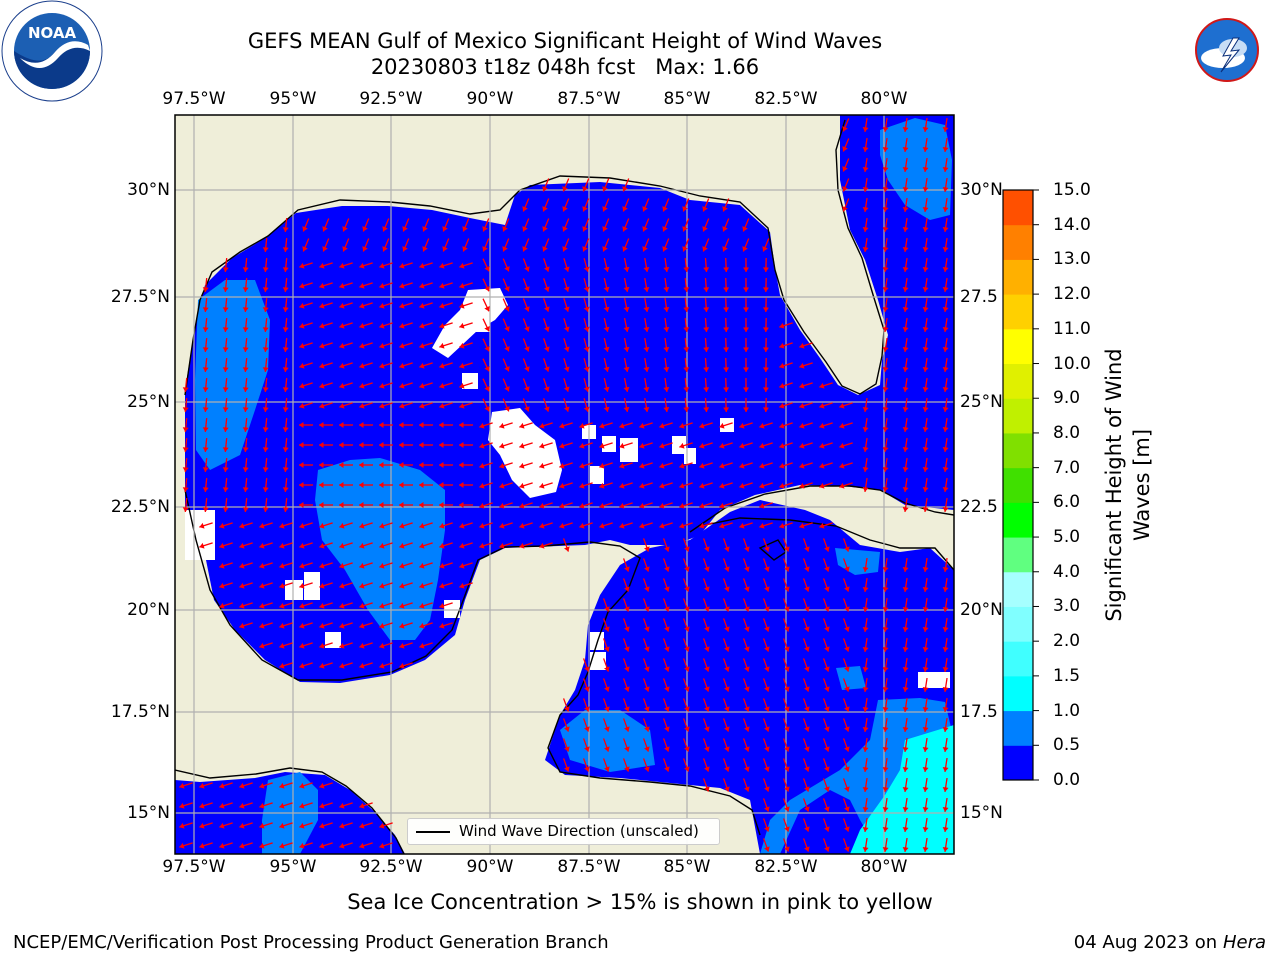  What do you see at coordinates (981, 610) in the screenshot?
I see `lat-label-right: 20°N` at bounding box center [981, 610].